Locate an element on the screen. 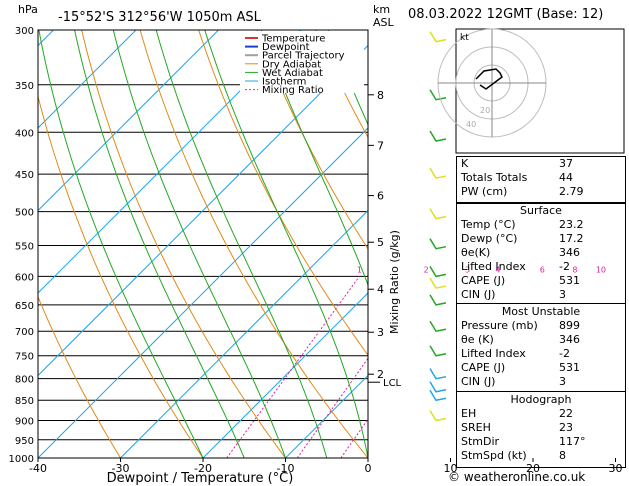 This screenshot has height=486, width=629. most-unstable-value: 3 is located at coordinates (562, 381).